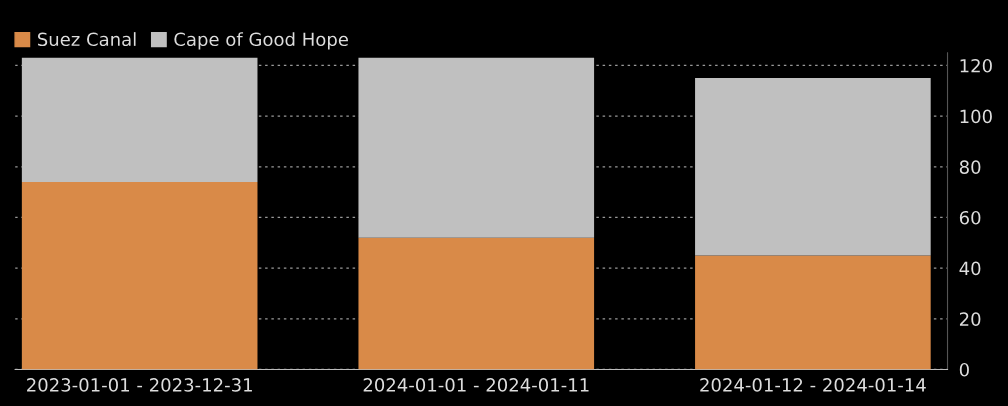  I want to click on y-tick-label: 20, so click(970, 319).